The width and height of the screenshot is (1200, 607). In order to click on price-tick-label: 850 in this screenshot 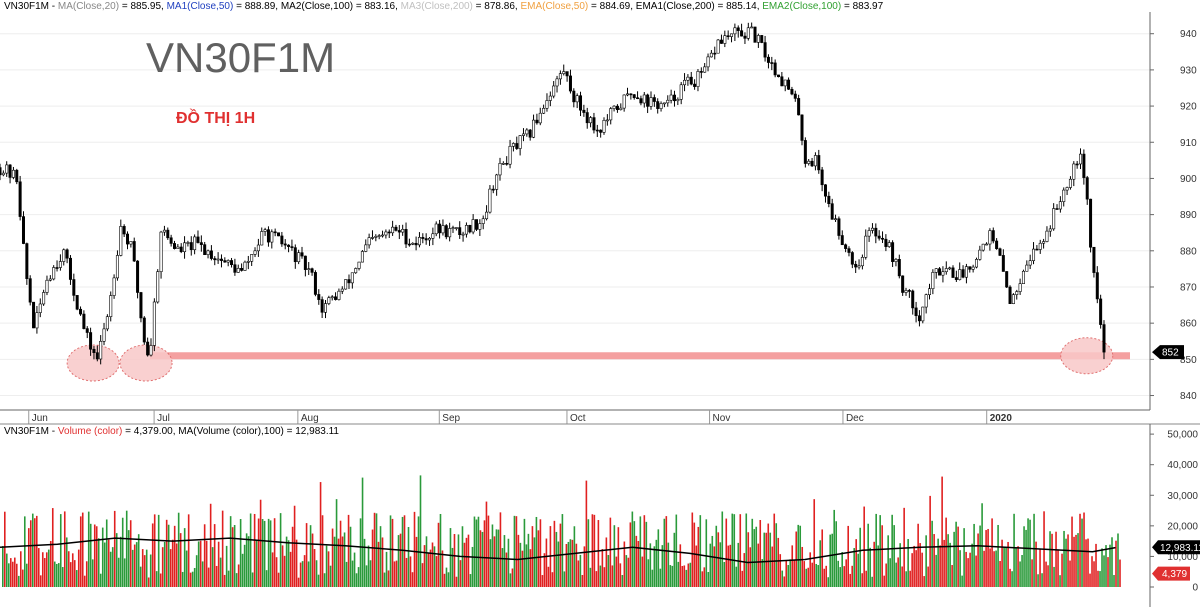, I will do `click(1188, 360)`.